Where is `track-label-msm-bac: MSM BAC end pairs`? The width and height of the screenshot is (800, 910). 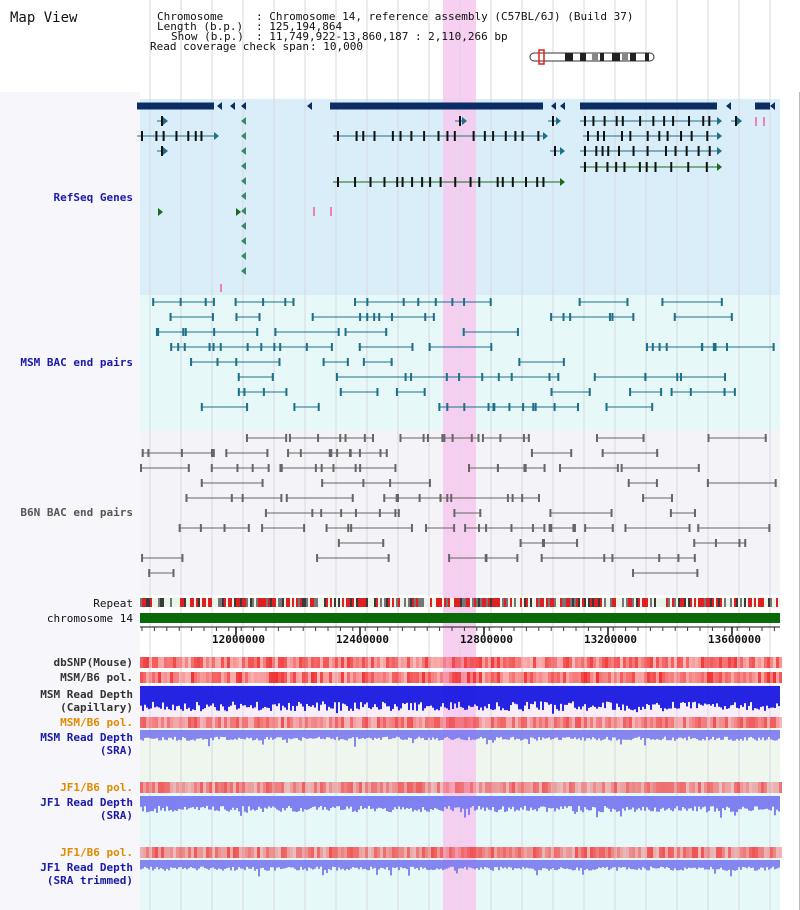 track-label-msm-bac: MSM BAC end pairs is located at coordinates (76, 362).